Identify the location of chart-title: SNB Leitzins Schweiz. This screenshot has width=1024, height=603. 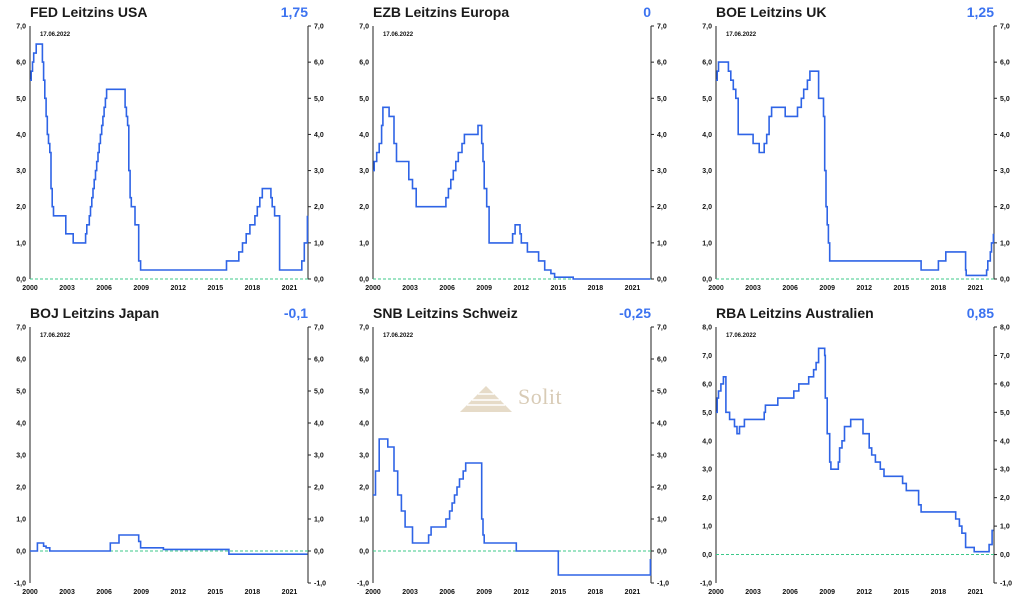
(445, 313).